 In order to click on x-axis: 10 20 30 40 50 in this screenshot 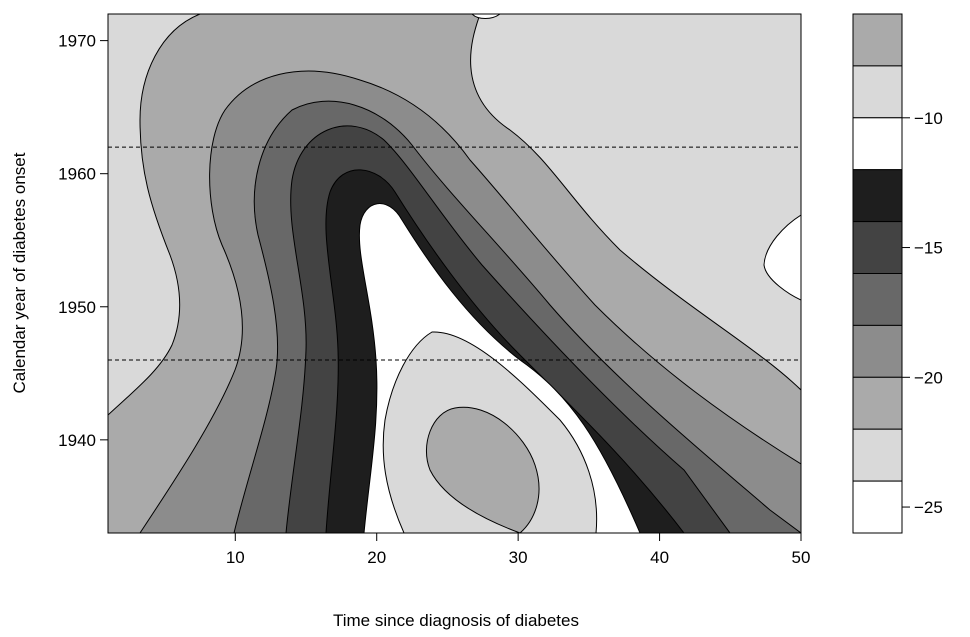, I will do `click(518, 550)`.